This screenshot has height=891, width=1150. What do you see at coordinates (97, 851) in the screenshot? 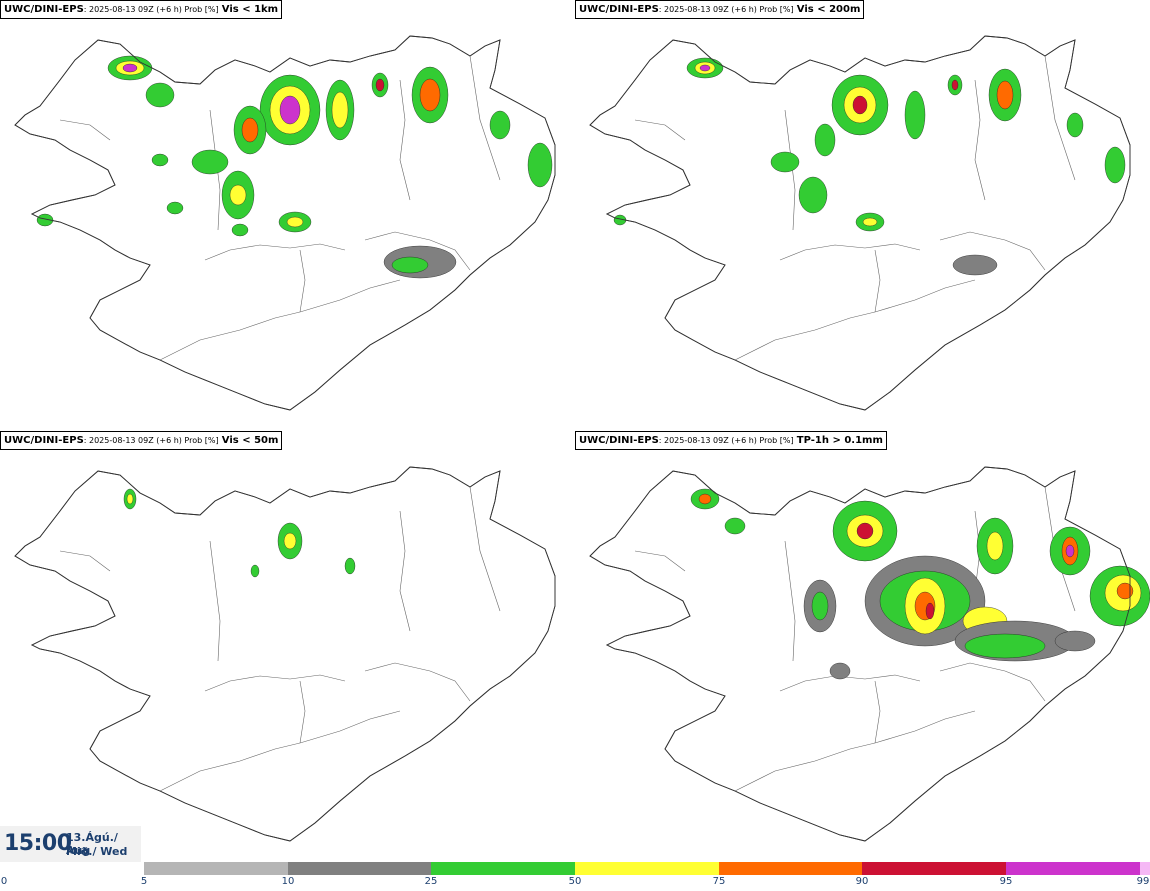
I see `valid-weekday: Mið./ Wed` at bounding box center [97, 851].